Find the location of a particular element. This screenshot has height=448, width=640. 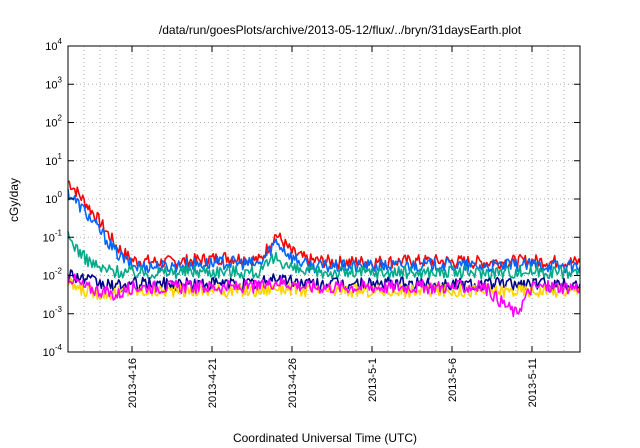

x-tick-label: 2013-5-11 is located at coordinates (533, 382).